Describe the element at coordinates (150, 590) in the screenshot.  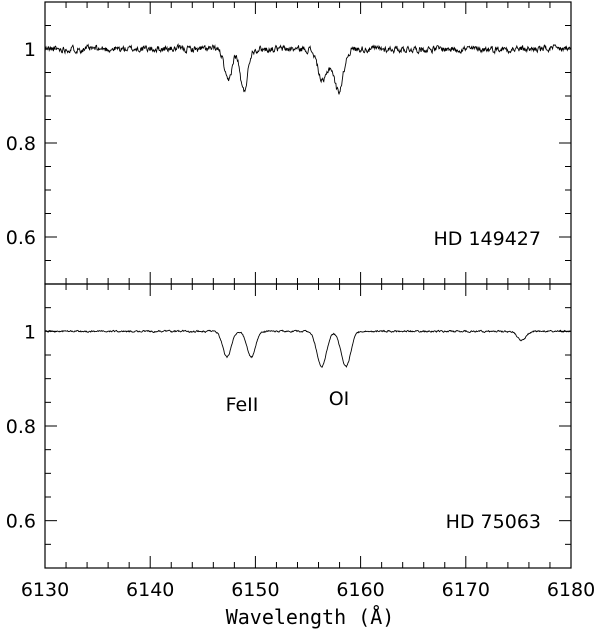
I see `x-tick-label: 6140` at that location.